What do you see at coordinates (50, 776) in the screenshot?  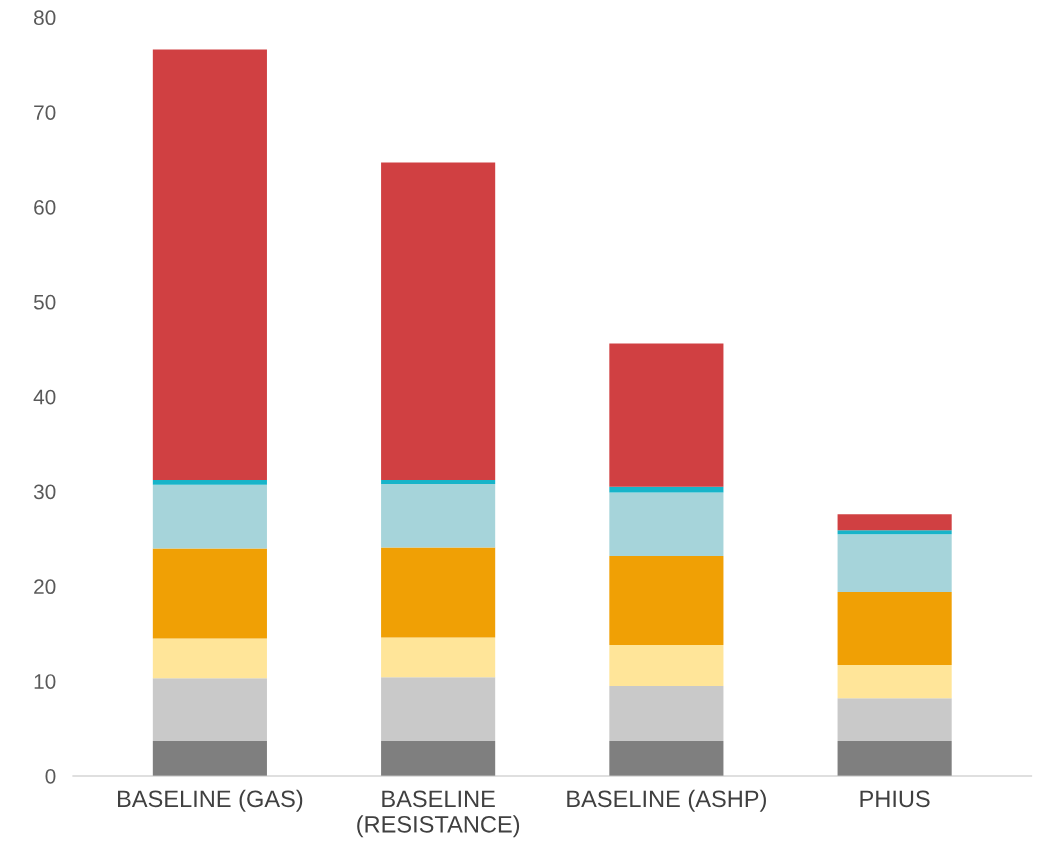 I see `y-tick-label: 0` at bounding box center [50, 776].